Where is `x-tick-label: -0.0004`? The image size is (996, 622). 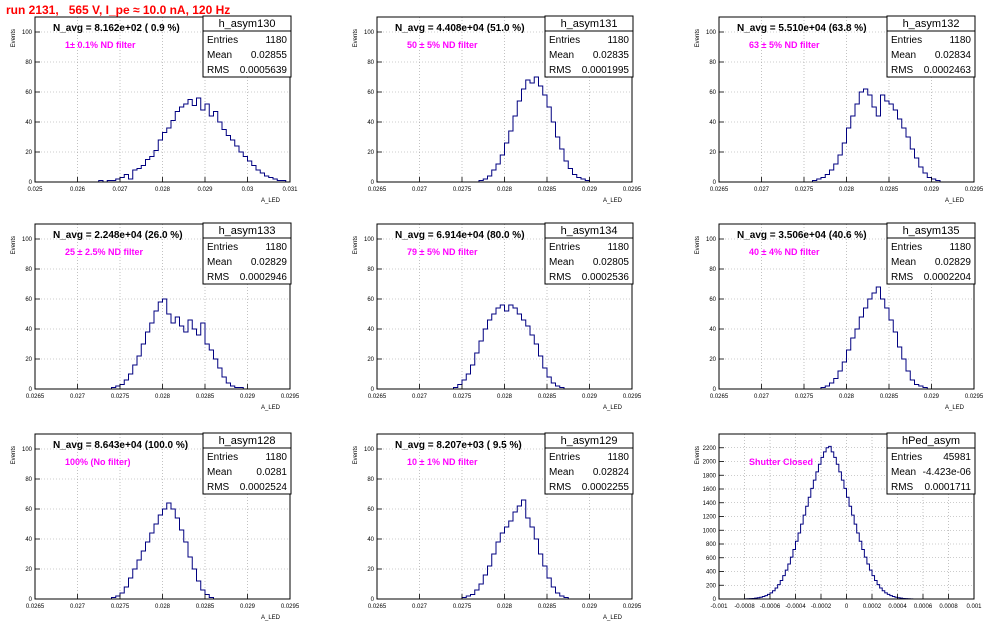 x-tick-label: -0.0004 is located at coordinates (795, 607).